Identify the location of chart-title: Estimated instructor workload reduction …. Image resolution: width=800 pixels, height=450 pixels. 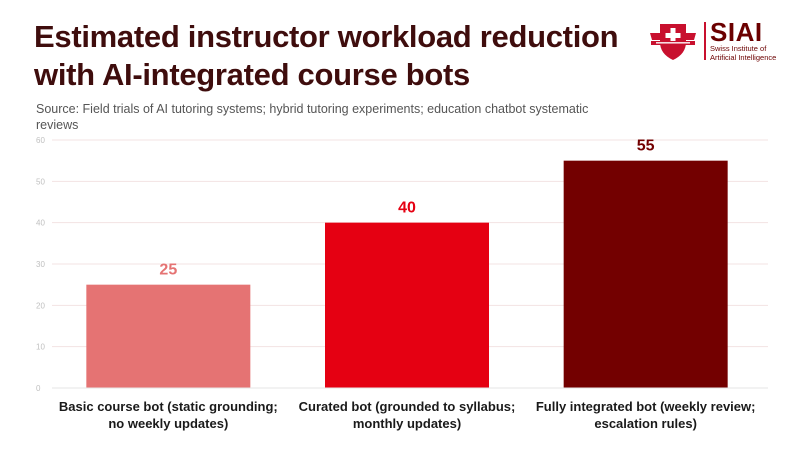
(334, 56).